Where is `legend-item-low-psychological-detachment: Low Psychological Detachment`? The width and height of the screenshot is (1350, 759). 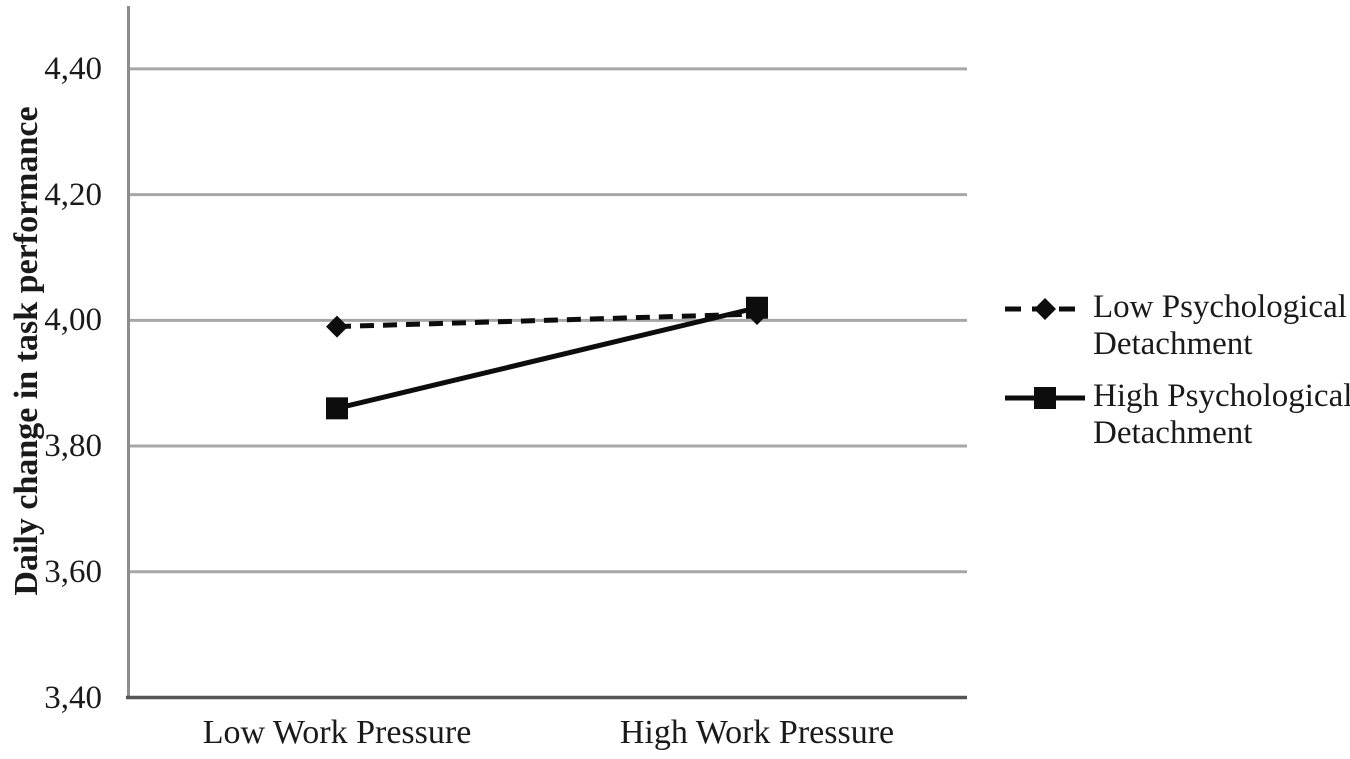 legend-item-low-psychological-detachment: Low Psychological Detachment is located at coordinates (1176, 326).